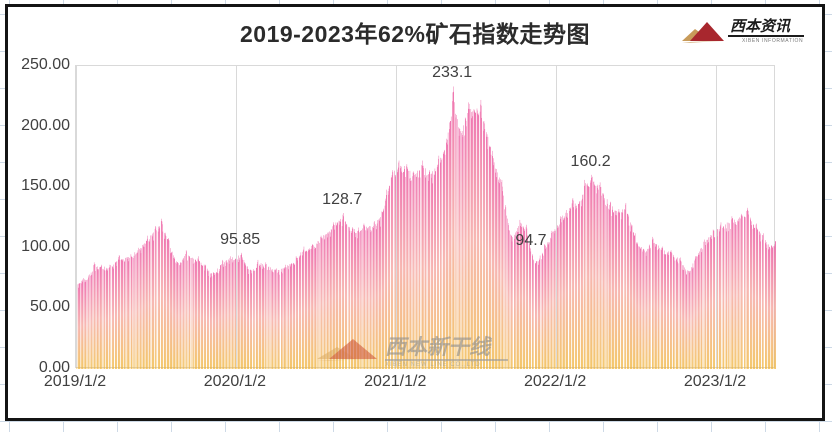  Describe the element at coordinates (49, 307) in the screenshot. I see `y-axis-label: 50.00` at that location.